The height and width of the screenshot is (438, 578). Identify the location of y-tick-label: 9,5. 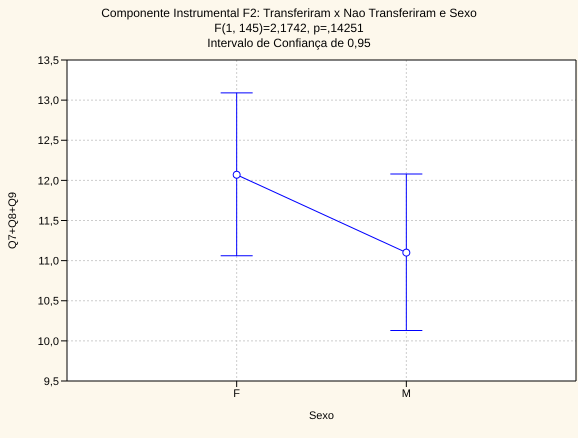
(51, 382).